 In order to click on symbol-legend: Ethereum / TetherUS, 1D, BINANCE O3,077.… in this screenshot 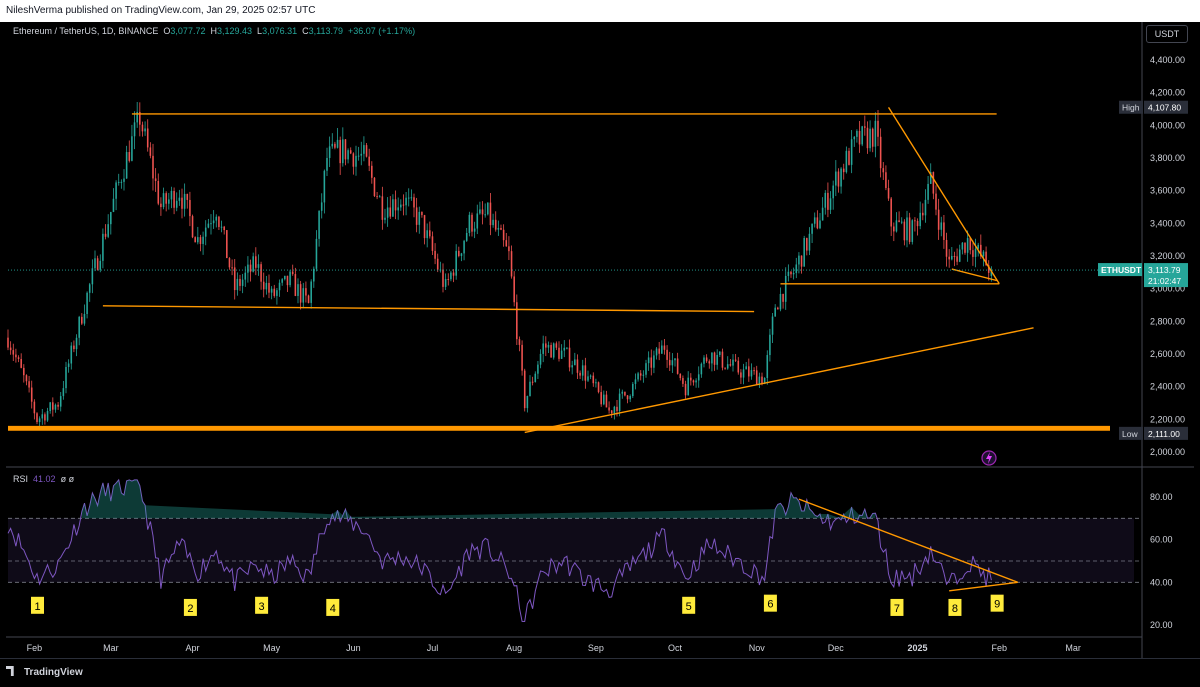, I will do `click(214, 31)`.